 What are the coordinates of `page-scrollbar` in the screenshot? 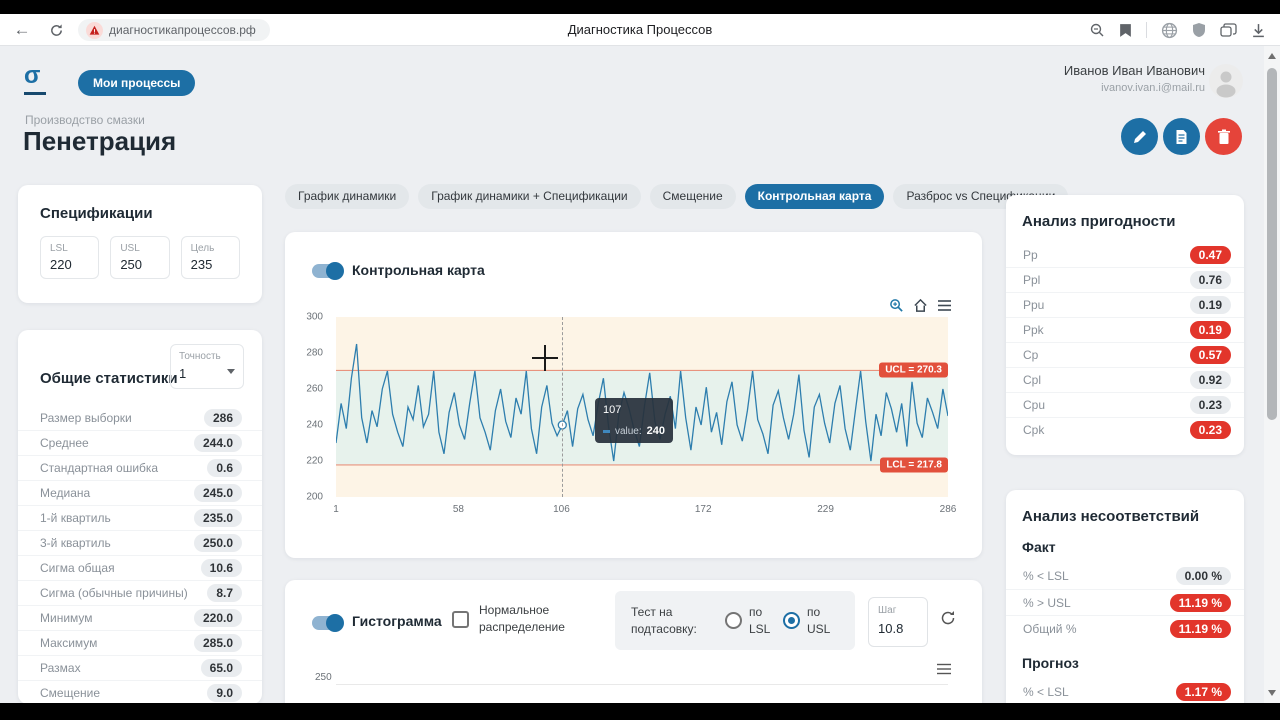 It's located at (1272, 374).